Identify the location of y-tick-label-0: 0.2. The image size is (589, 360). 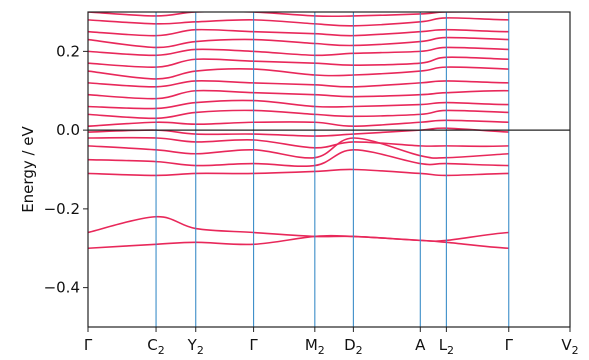
(68, 51).